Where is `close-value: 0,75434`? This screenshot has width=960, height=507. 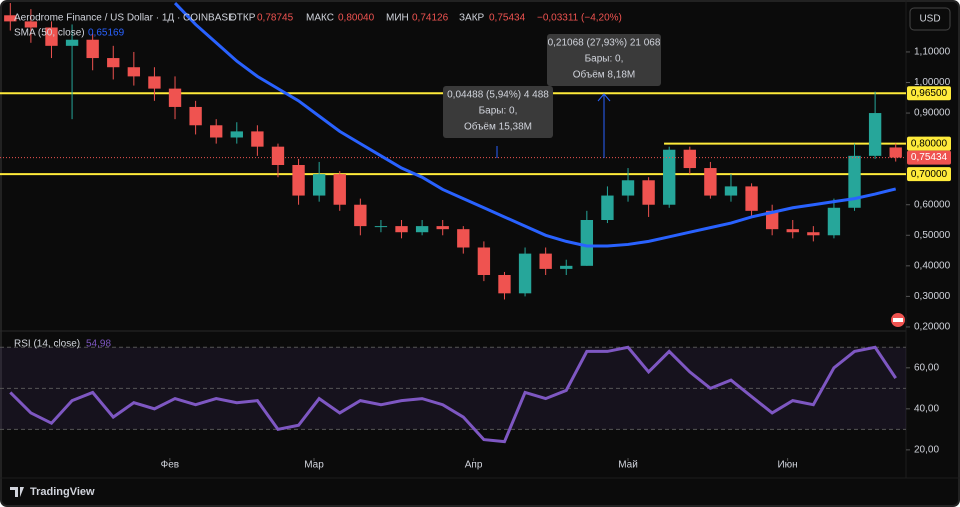
close-value: 0,75434 is located at coordinates (507, 18).